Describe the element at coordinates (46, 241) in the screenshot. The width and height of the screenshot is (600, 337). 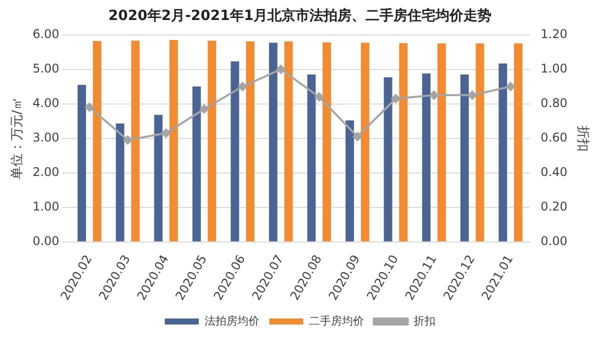
I see `y-tick-label: 0.00` at that location.